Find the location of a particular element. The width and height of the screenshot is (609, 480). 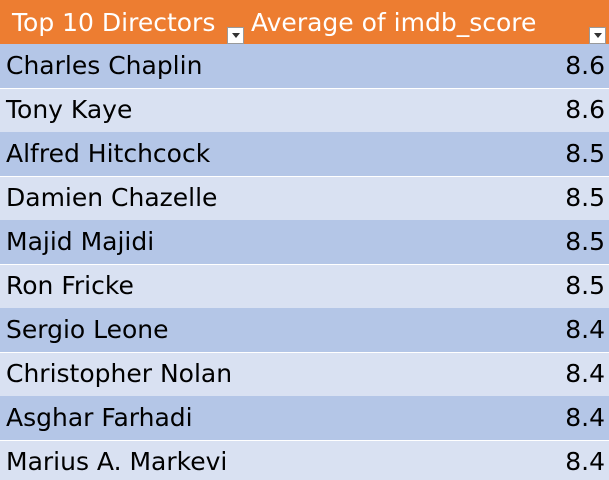

director-cell: Christopher Nolan is located at coordinates (119, 373).